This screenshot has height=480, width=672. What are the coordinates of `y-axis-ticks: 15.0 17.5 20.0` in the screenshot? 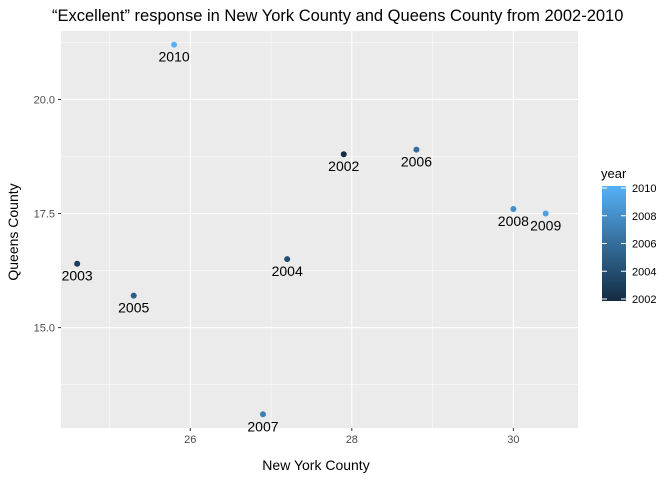 It's located at (47, 214).